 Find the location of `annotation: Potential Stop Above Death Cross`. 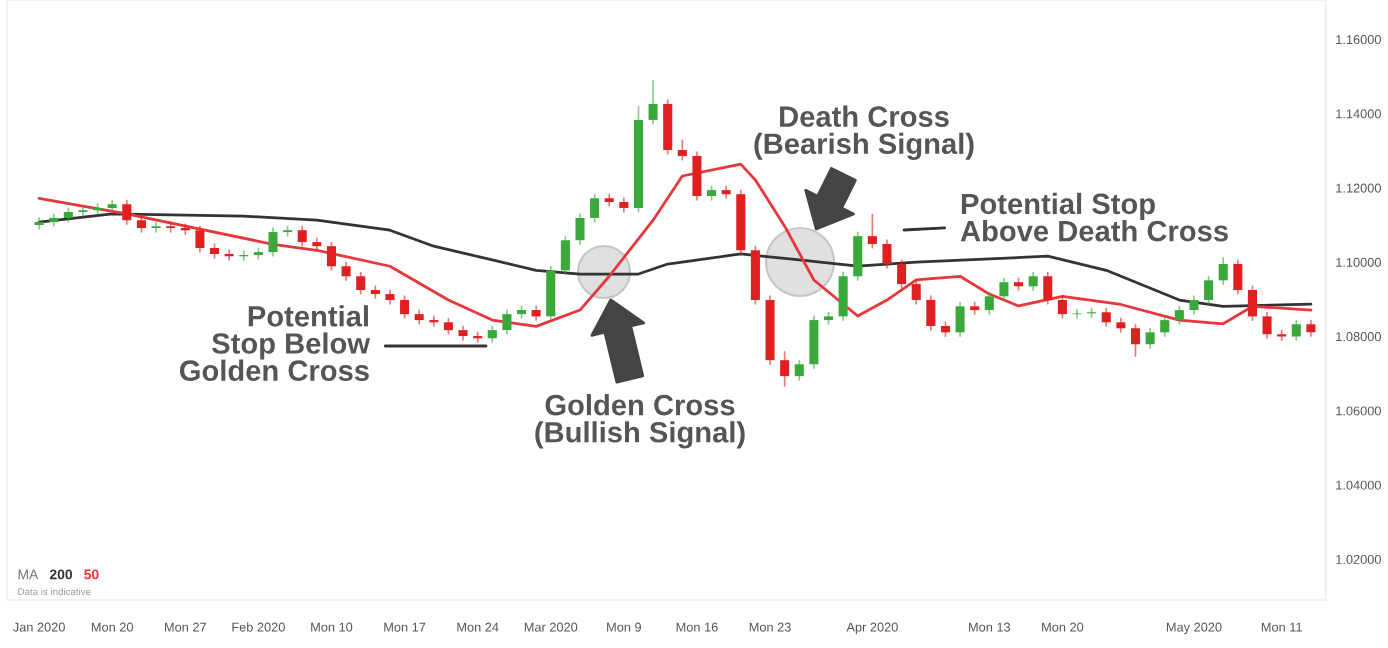

annotation: Potential Stop Above Death Cross is located at coordinates (1094, 217).